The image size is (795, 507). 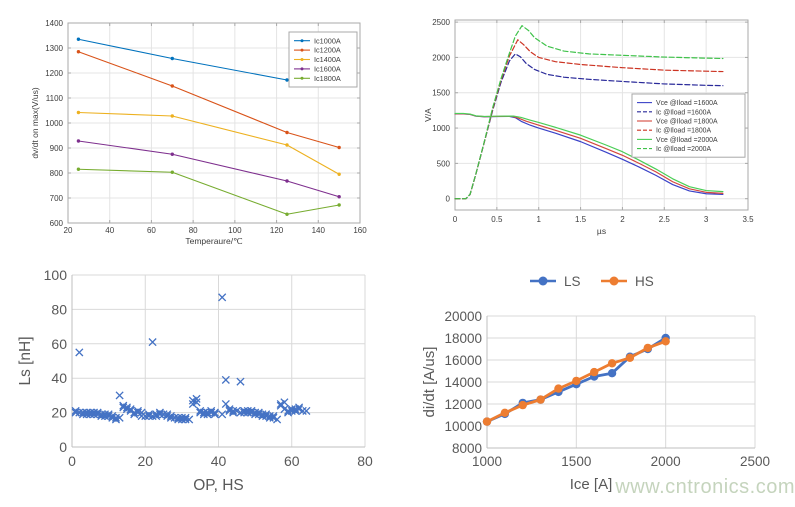 What do you see at coordinates (428, 115) in the screenshot?
I see `svg-text: V/A` at bounding box center [428, 115].